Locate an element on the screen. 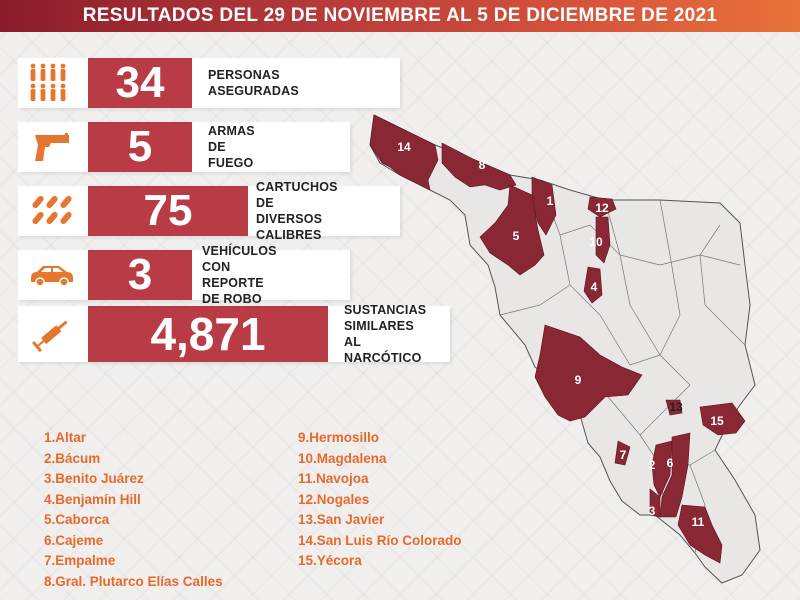 This screenshot has height=600, width=800. map-label: 15 is located at coordinates (717, 421).